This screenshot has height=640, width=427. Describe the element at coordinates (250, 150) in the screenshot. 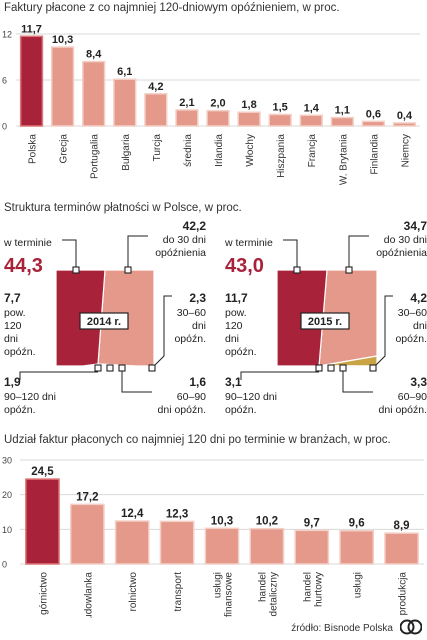

I see `x-tick-label: Włochy` at that location.